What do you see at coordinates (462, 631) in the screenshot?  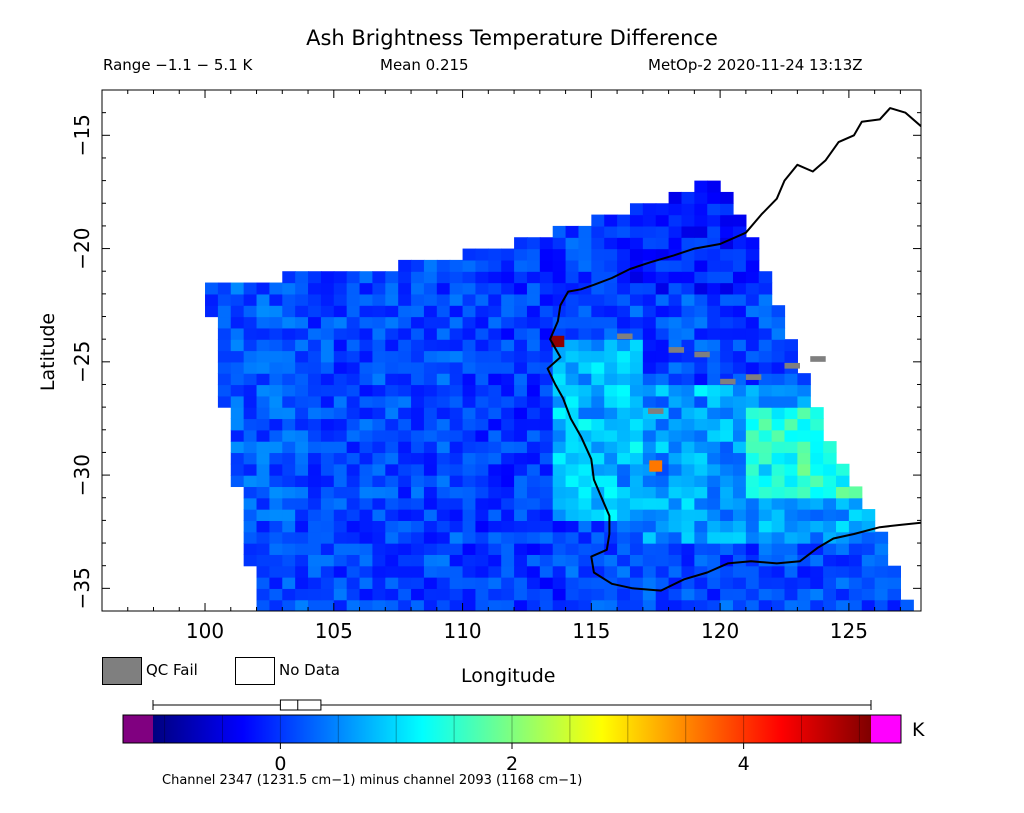 I see `x-tick-label: 110` at bounding box center [462, 631].